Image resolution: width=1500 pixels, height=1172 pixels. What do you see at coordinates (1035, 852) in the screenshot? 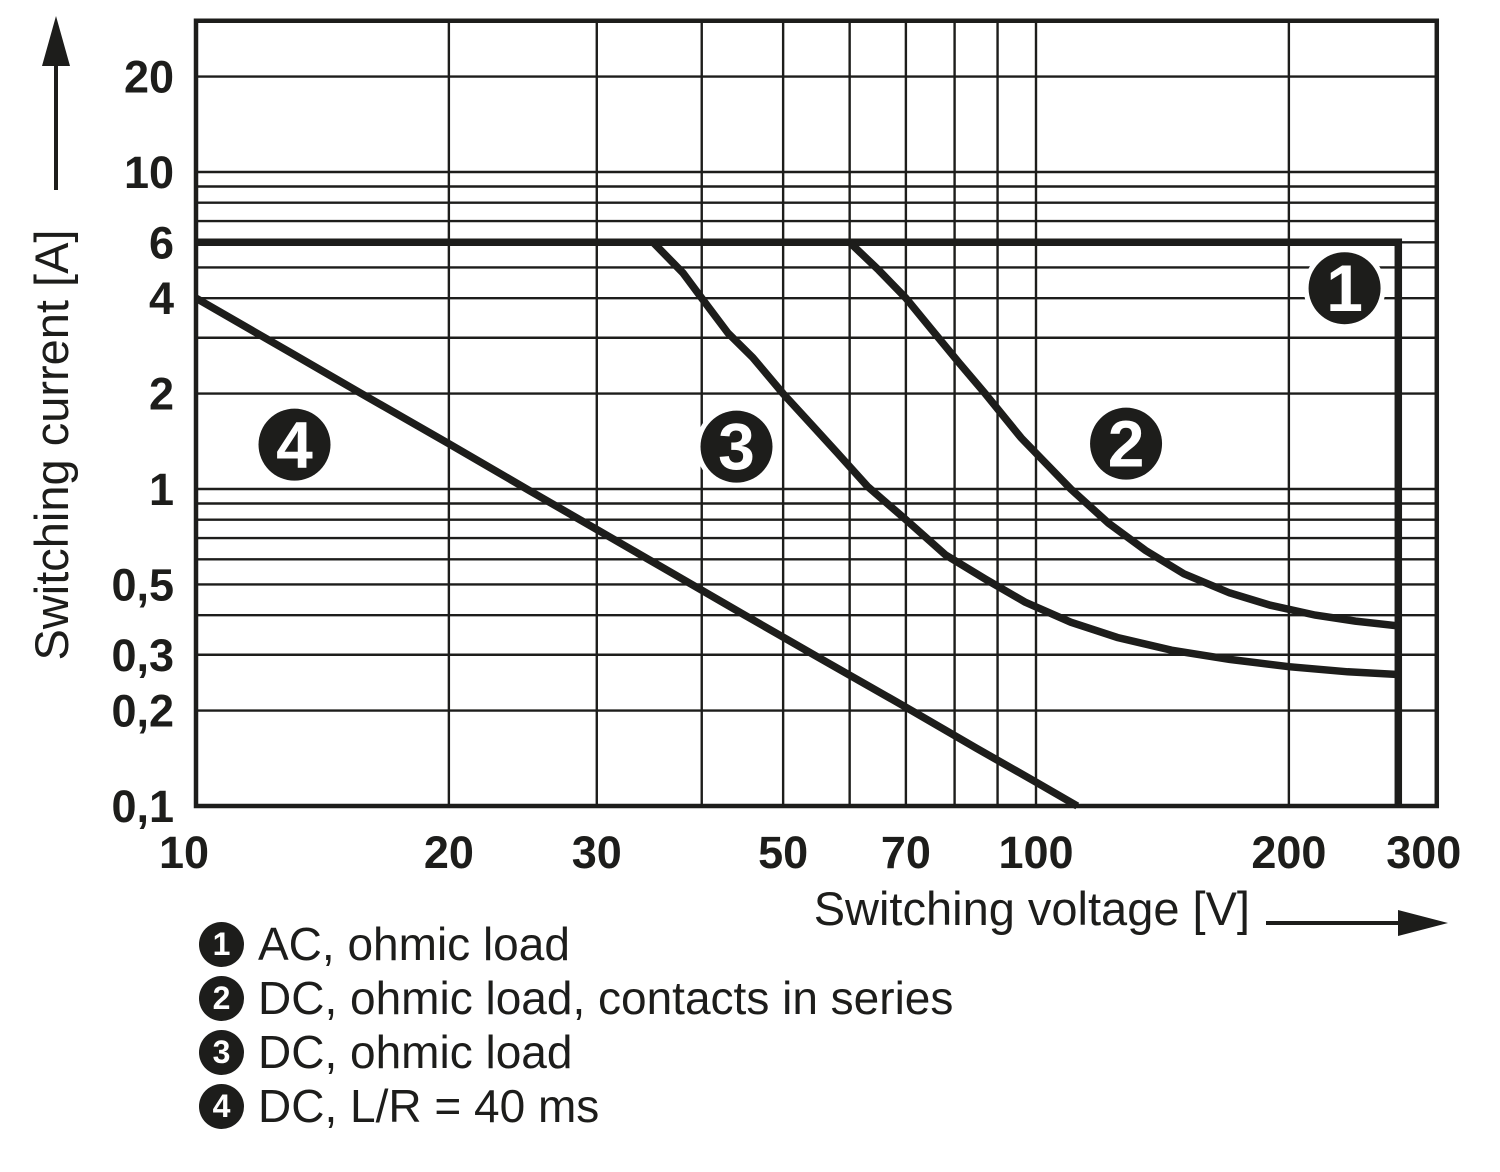
I see `x-tick-label-100: 100` at bounding box center [1035, 852].